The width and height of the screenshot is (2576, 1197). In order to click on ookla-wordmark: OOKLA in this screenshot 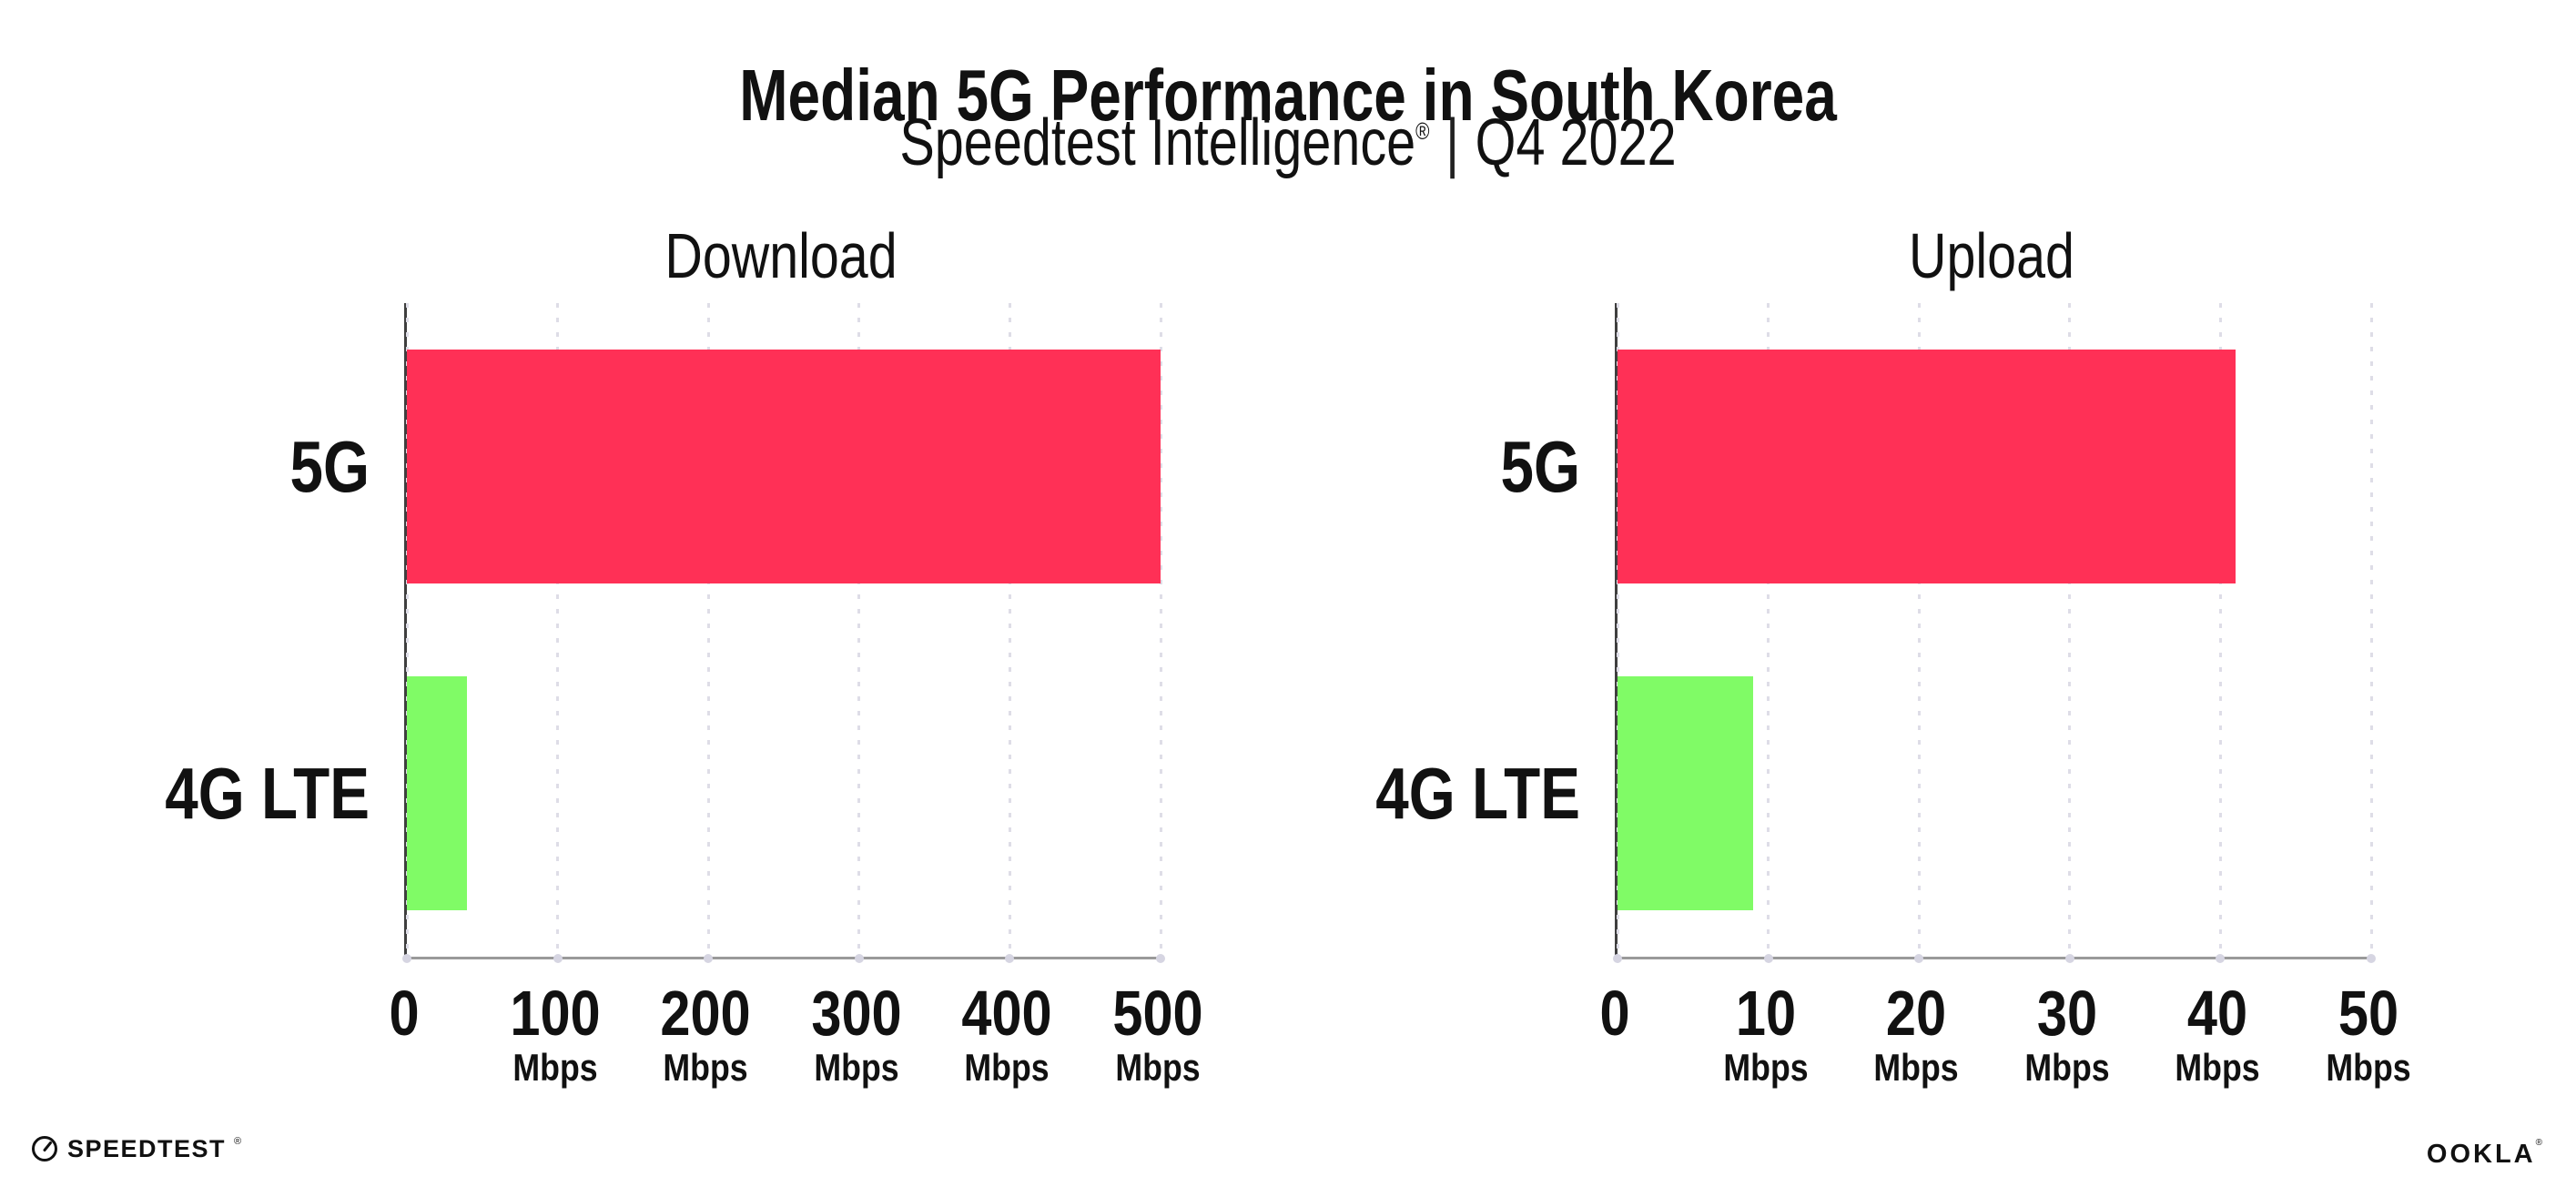, I will do `click(2481, 1154)`.